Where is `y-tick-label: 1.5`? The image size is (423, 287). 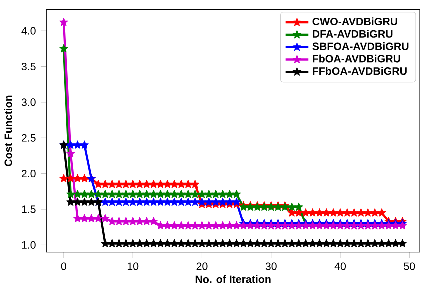
y-tick-label: 1.5 is located at coordinates (29, 210).